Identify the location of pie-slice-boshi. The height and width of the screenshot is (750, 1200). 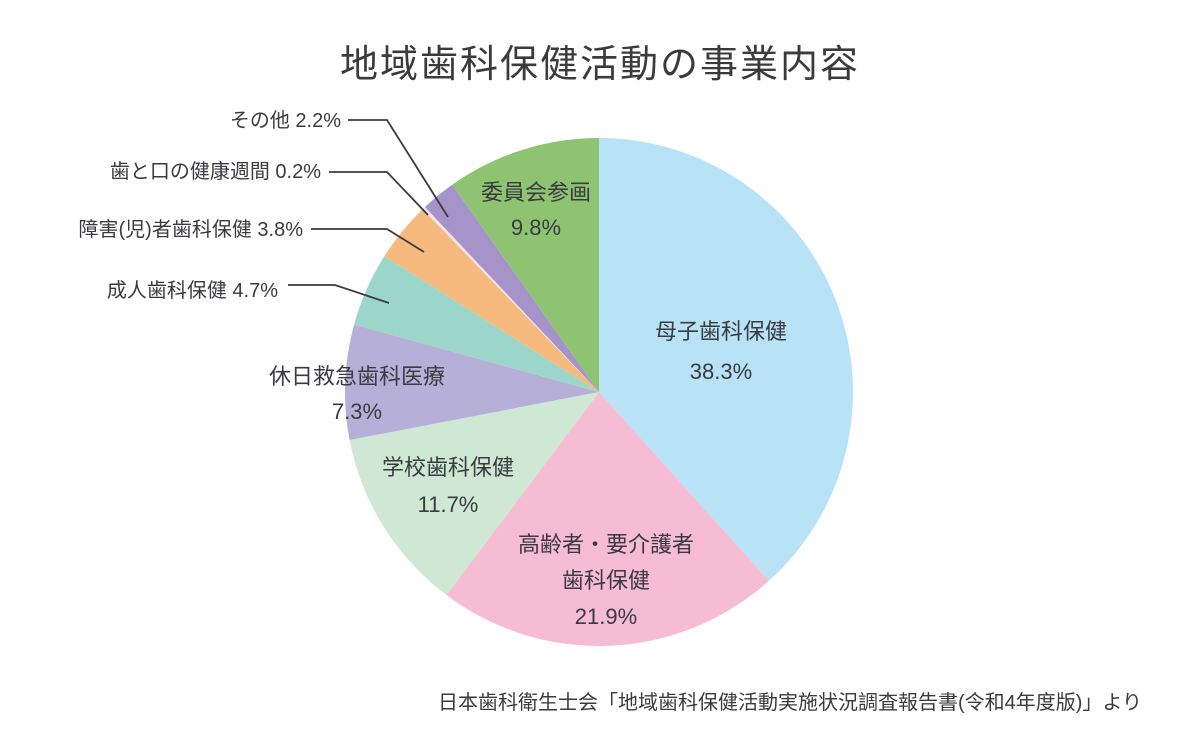
(726, 359).